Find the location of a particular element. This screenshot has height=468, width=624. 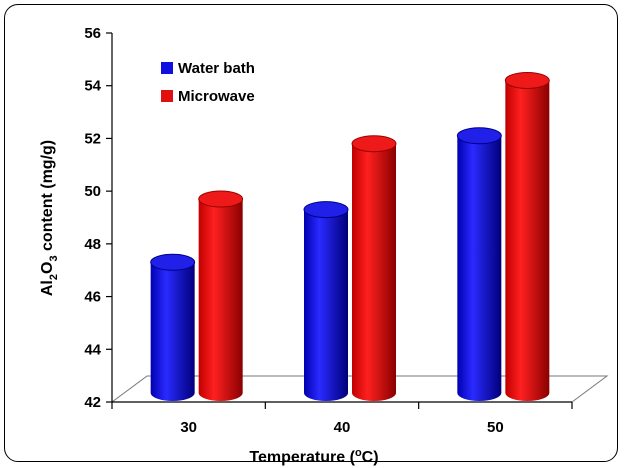

x-axis-title: Temperature (oC) is located at coordinates (313, 456).